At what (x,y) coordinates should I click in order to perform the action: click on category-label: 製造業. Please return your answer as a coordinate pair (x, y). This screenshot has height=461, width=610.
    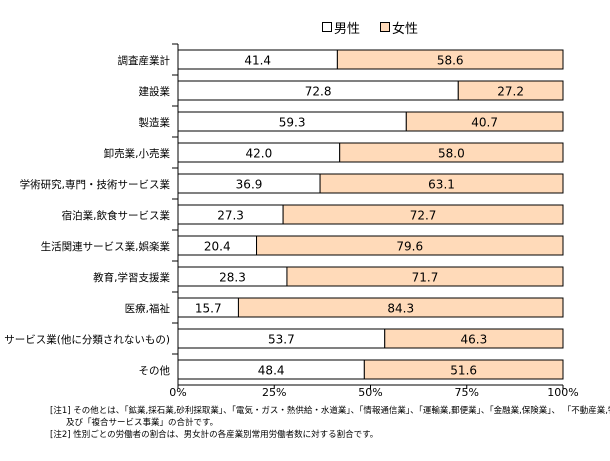
    Looking at the image, I should click on (154, 122).